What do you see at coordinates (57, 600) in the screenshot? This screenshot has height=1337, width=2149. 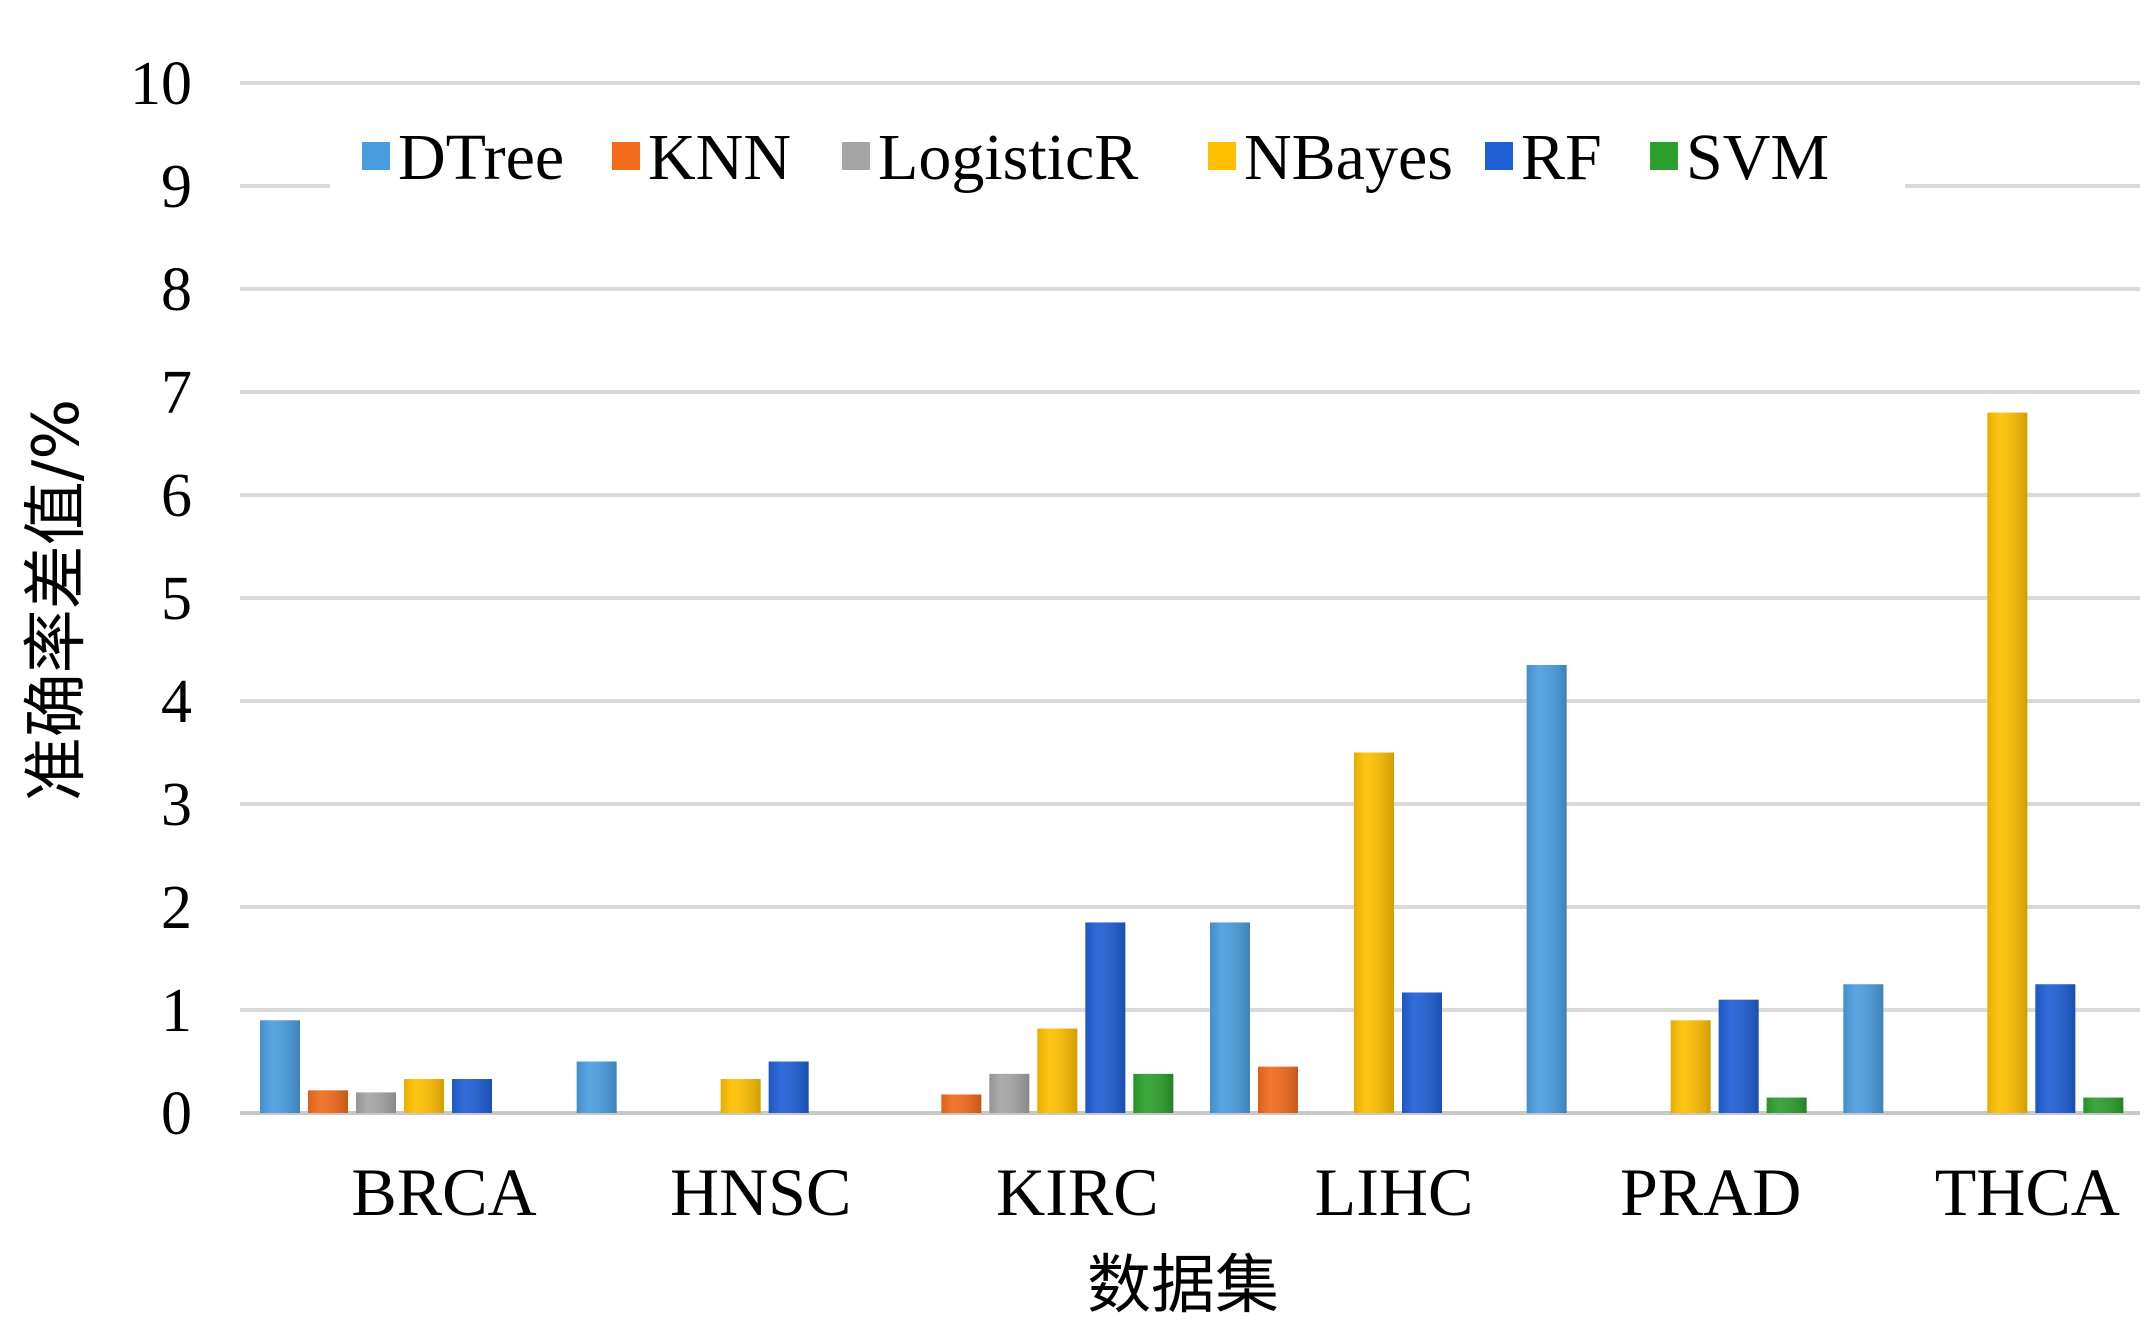 I see `y-axis-title: 准确率差值/%` at bounding box center [57, 600].